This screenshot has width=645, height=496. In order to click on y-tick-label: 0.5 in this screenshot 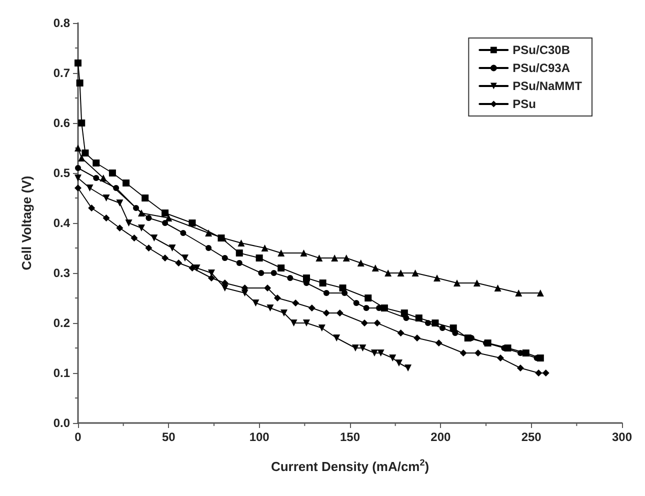, I will do `click(61, 173)`.